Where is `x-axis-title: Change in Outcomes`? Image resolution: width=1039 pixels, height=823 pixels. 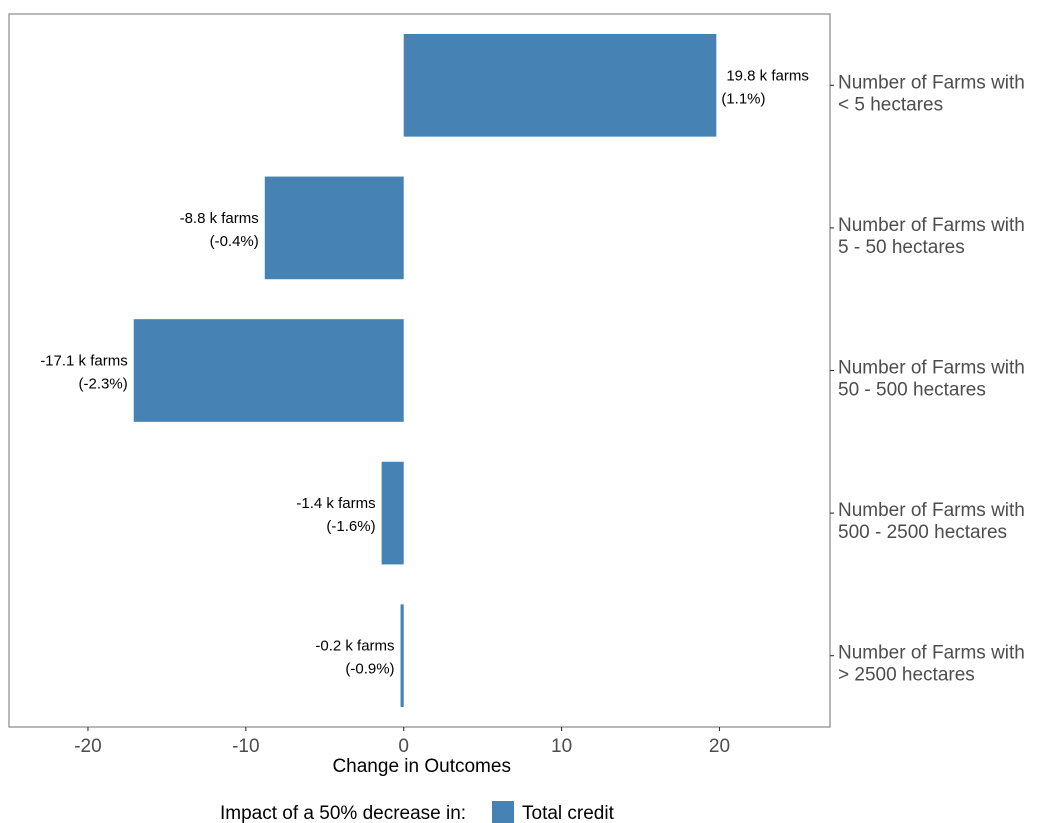 x-axis-title: Change in Outcomes is located at coordinates (421, 766).